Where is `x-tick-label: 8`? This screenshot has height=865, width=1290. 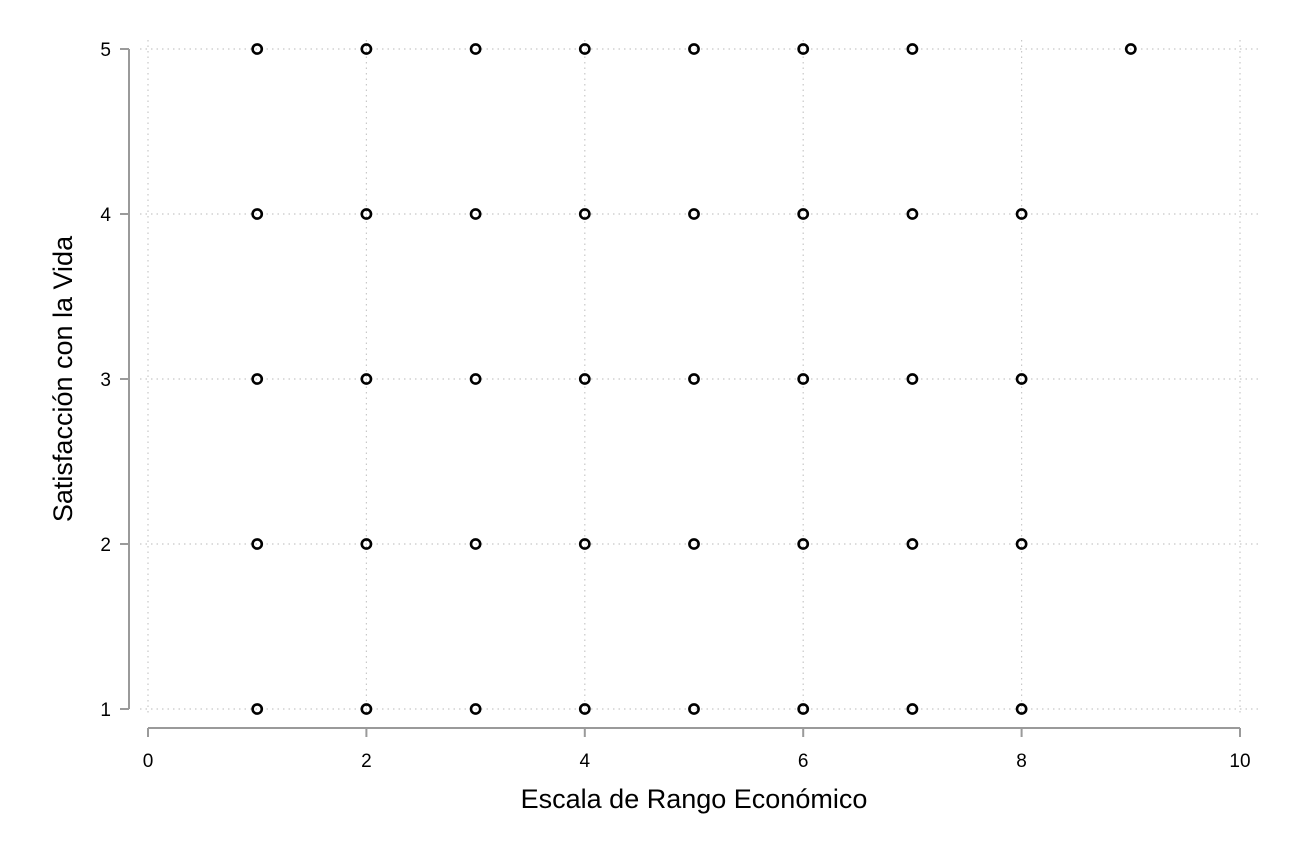 x-tick-label: 8 is located at coordinates (1021, 761).